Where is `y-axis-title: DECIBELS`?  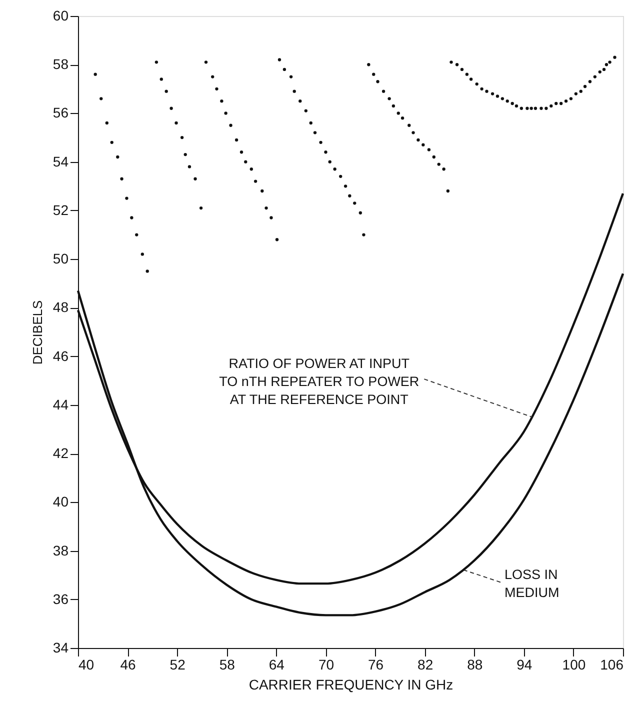 y-axis-title: DECIBELS is located at coordinates (37, 332).